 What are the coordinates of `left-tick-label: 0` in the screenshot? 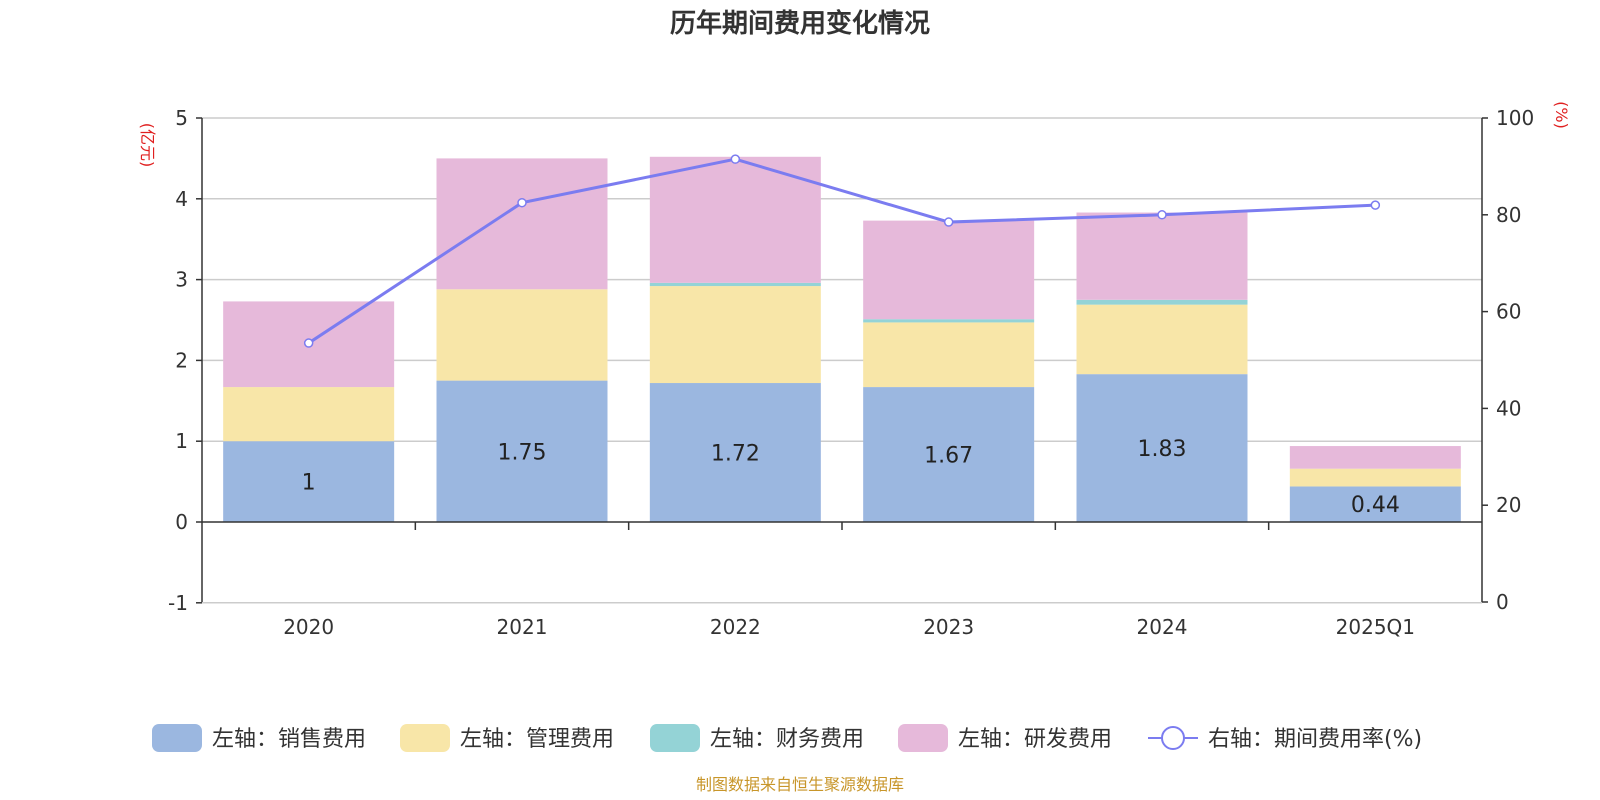 It's located at (181, 522).